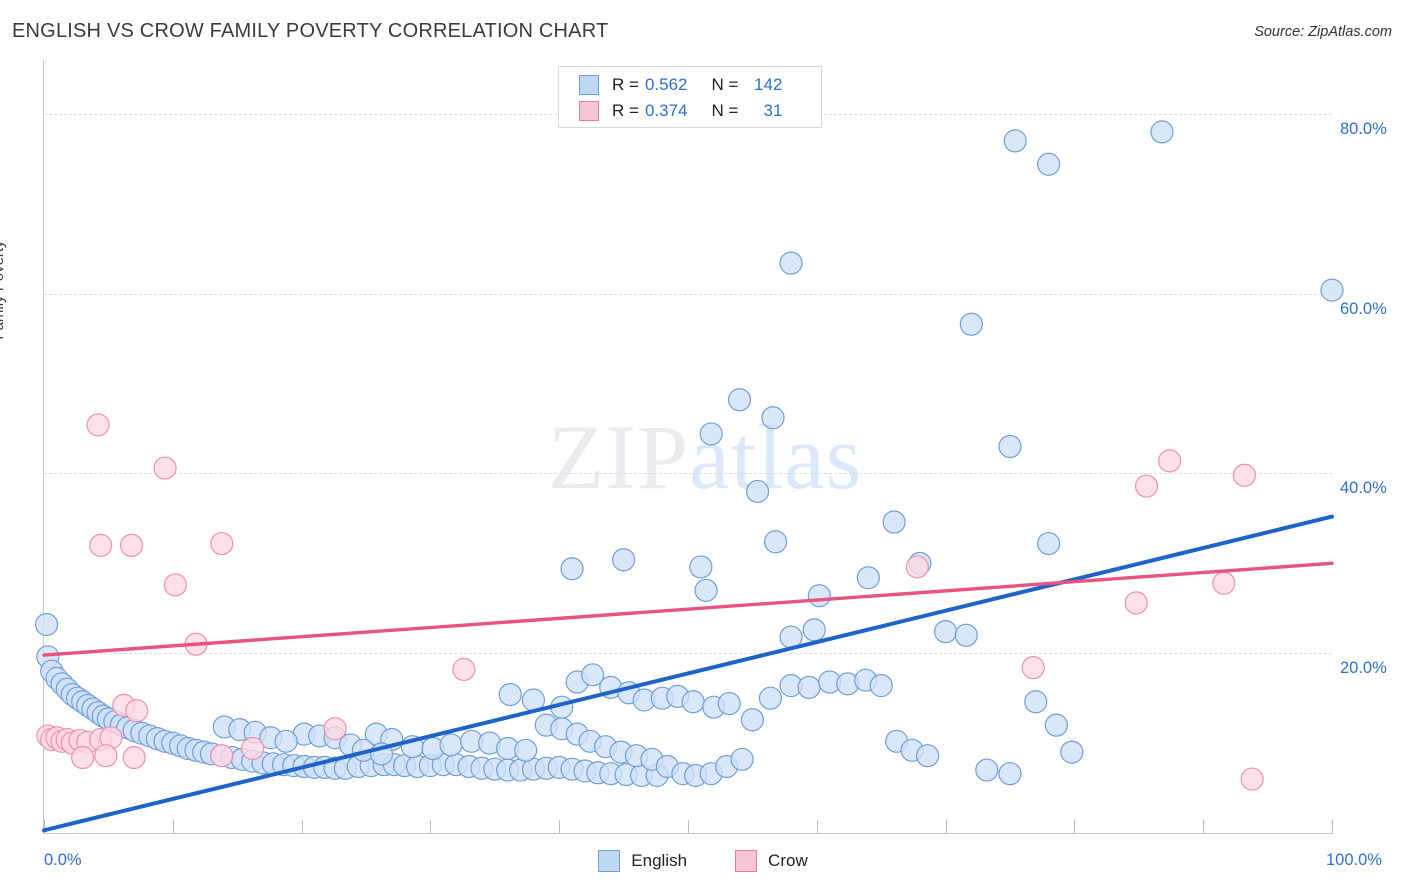 The width and height of the screenshot is (1406, 892). What do you see at coordinates (725, 84) in the screenshot?
I see `stat-n-label-english: N =` at bounding box center [725, 84].